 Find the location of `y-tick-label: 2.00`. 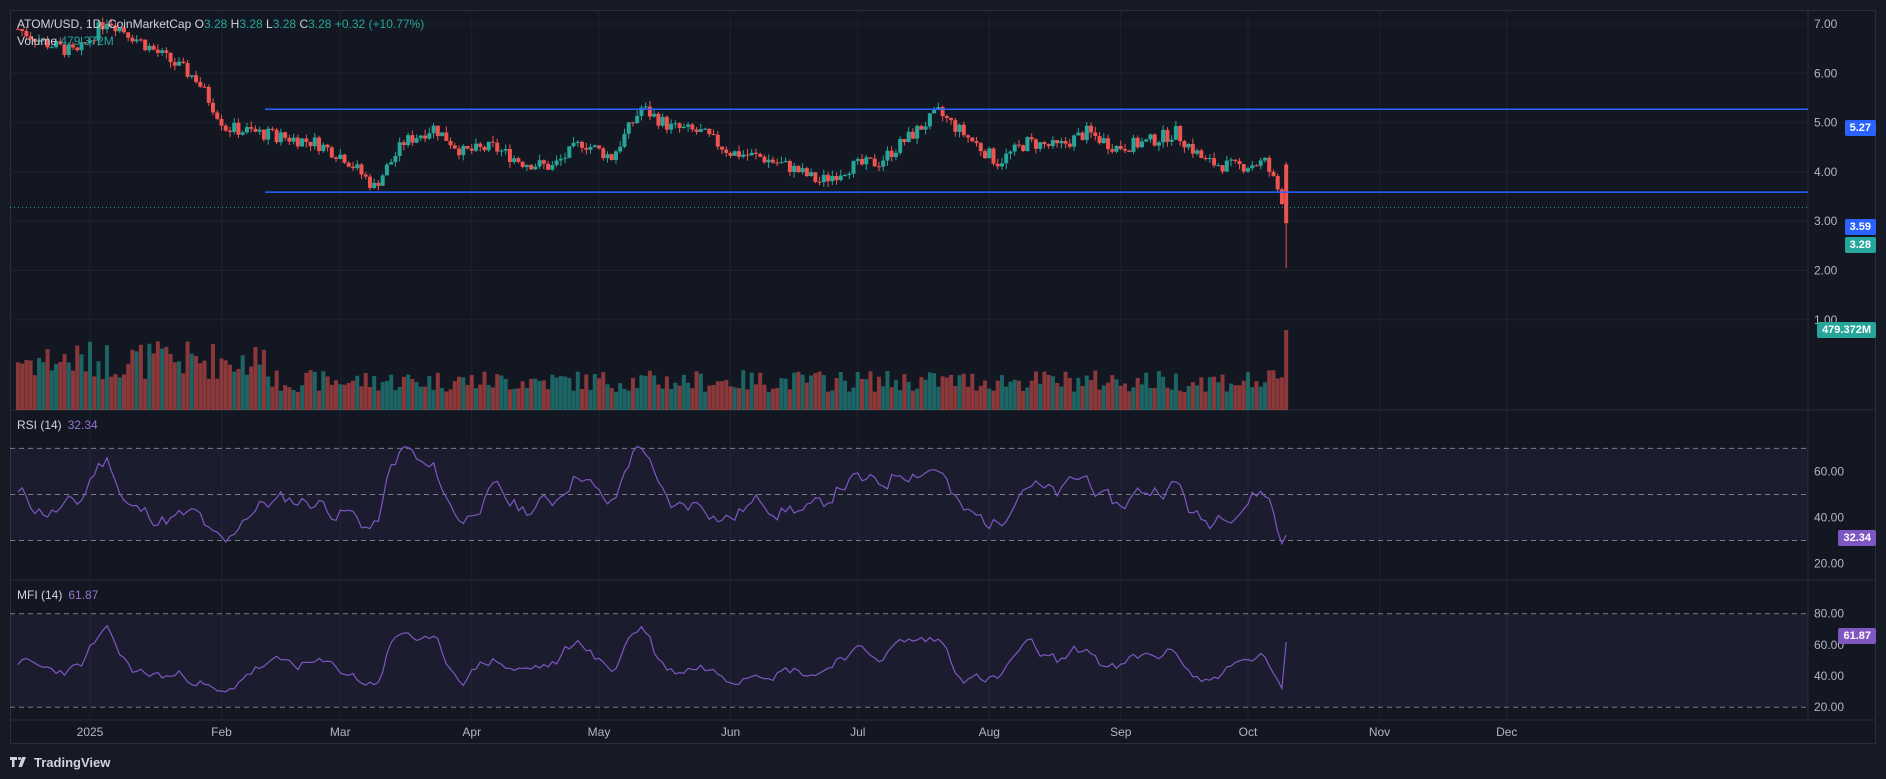

y-tick-label: 2.00 is located at coordinates (1826, 271).